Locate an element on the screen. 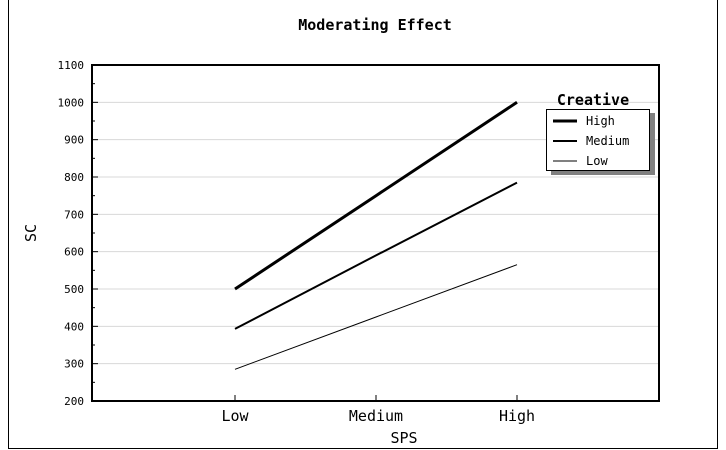 The image size is (726, 450). legend-label-low: Low is located at coordinates (597, 161).